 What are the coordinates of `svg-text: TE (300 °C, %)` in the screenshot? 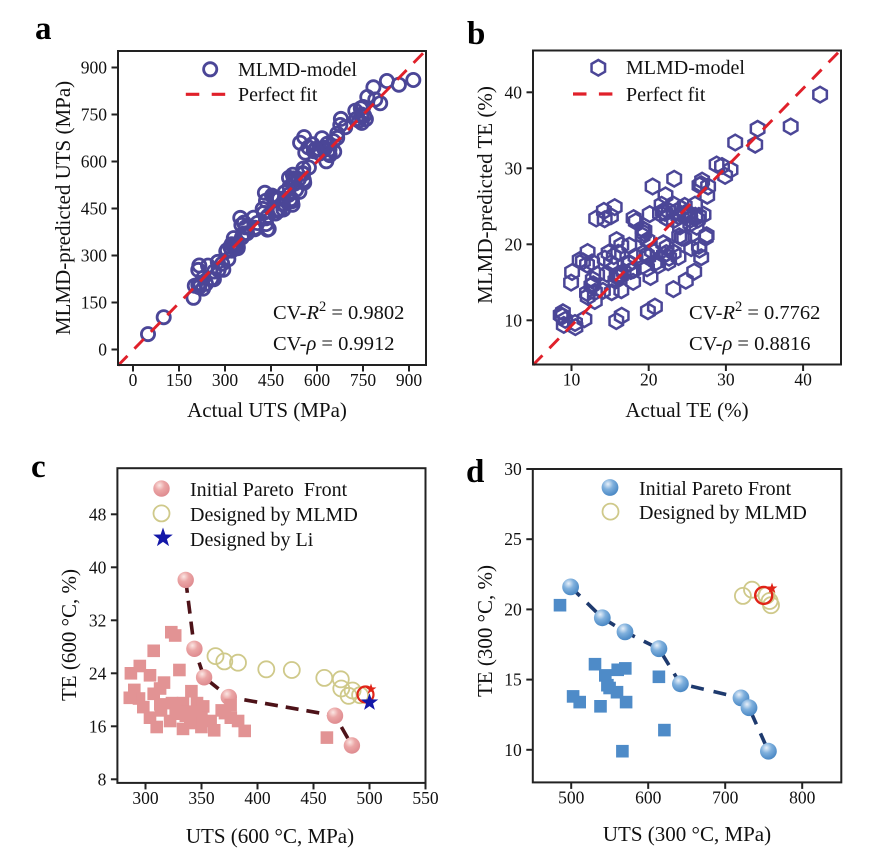 It's located at (485, 631).